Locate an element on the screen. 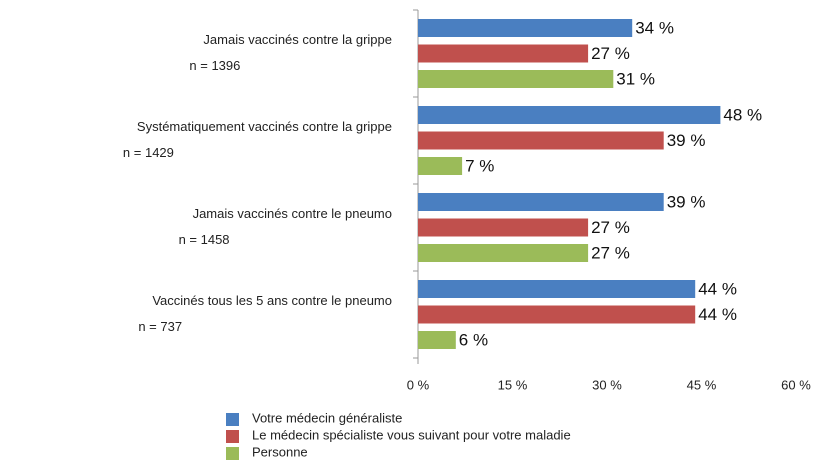 The image size is (821, 469). value-label: 48 % is located at coordinates (742, 114).